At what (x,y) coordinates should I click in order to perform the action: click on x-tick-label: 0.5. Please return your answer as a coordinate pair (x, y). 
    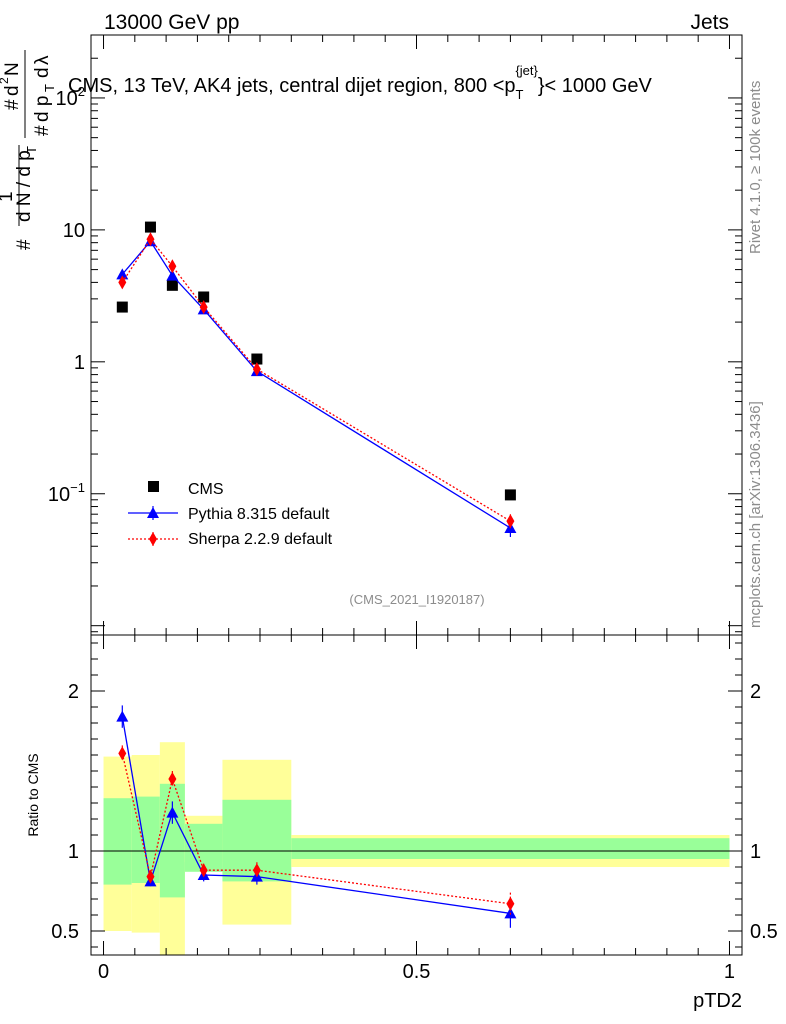
    Looking at the image, I should click on (417, 972).